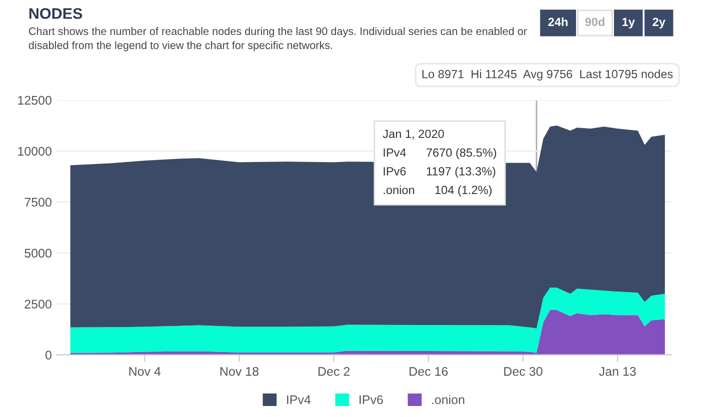 Image resolution: width=710 pixels, height=417 pixels. I want to click on legend-label: IPv4, so click(299, 399).